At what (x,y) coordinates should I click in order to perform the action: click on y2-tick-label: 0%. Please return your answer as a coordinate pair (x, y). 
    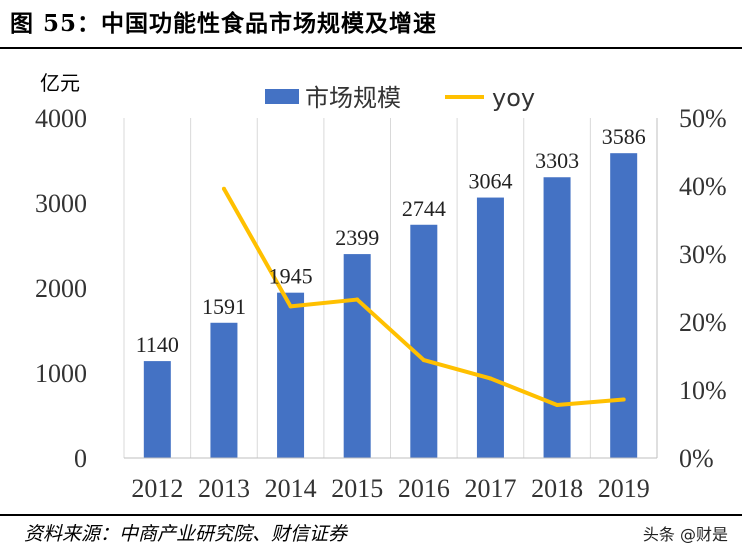
    Looking at the image, I should click on (696, 458).